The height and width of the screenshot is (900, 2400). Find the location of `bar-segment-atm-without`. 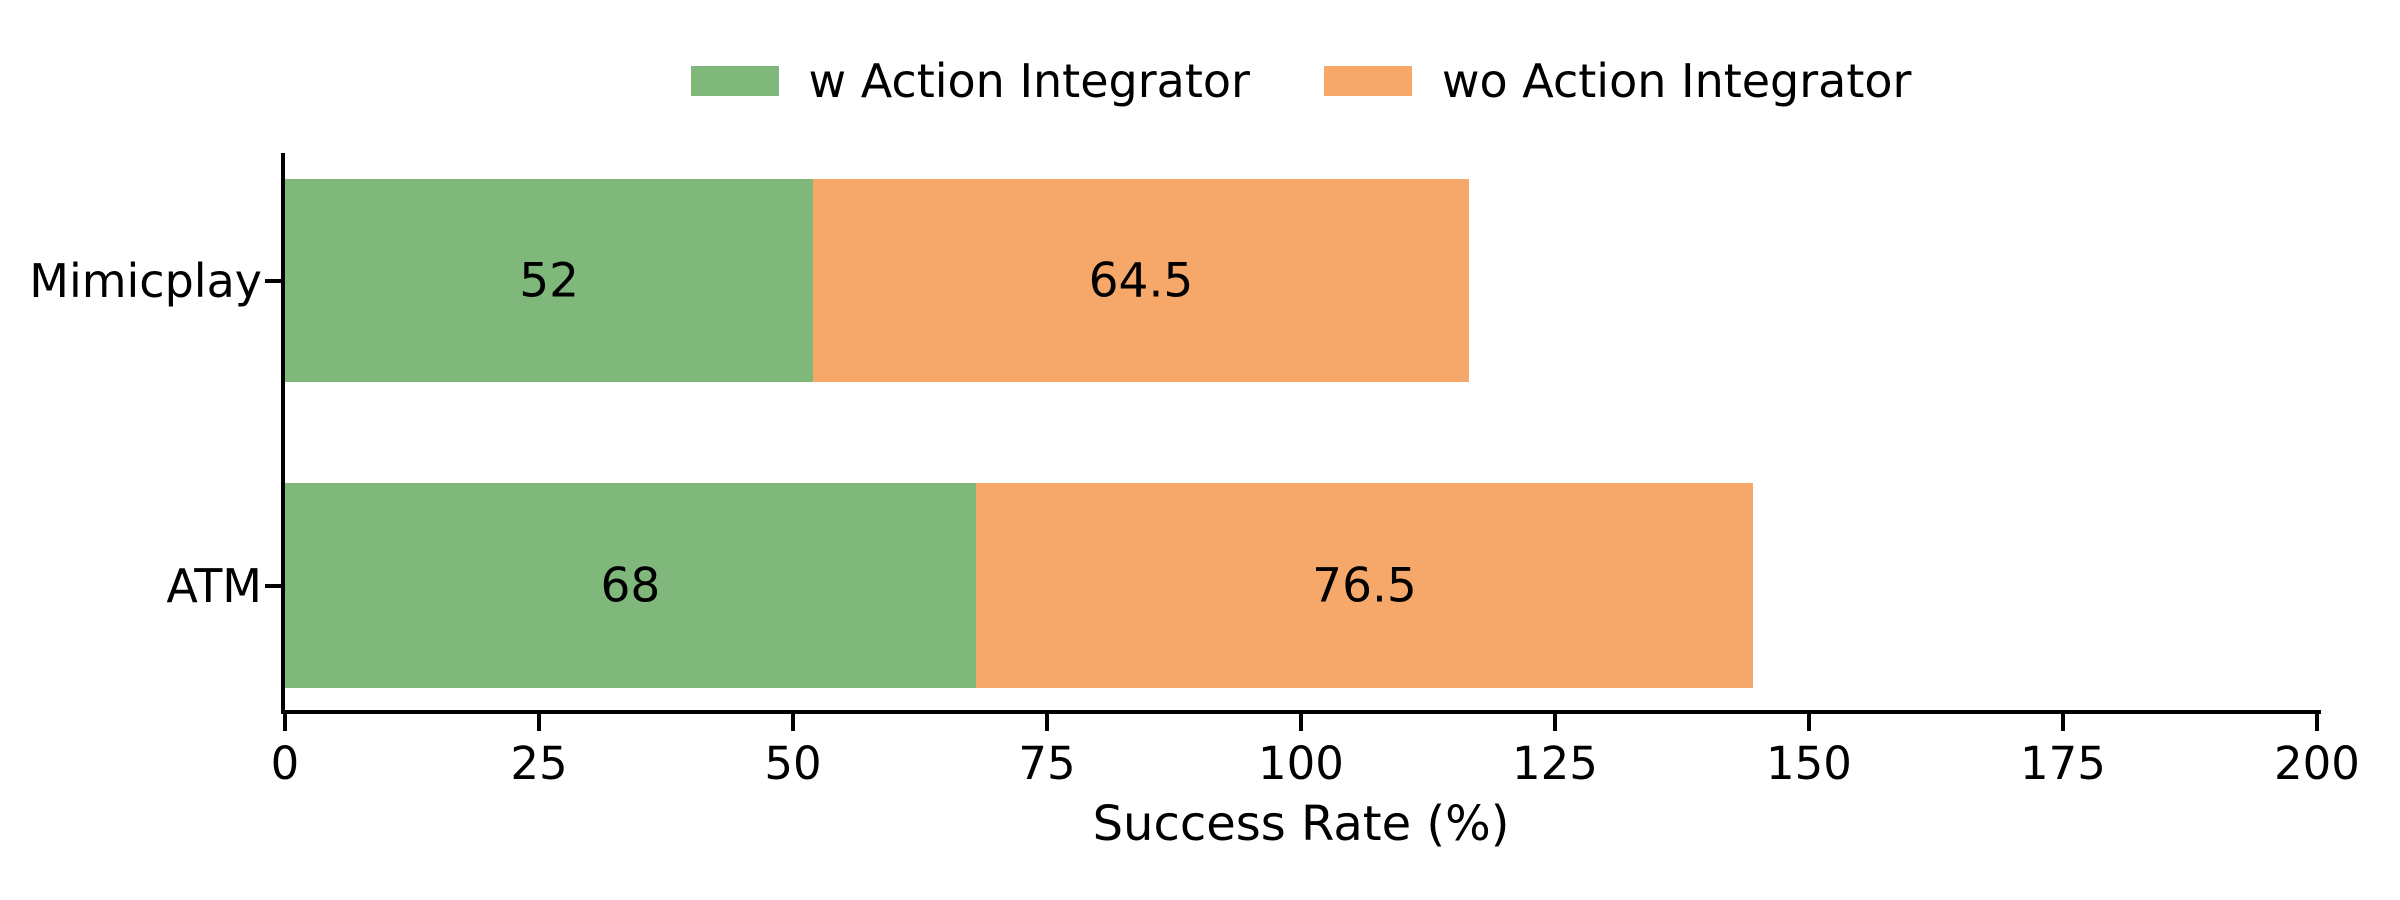

bar-segment-atm-without is located at coordinates (1364, 585).